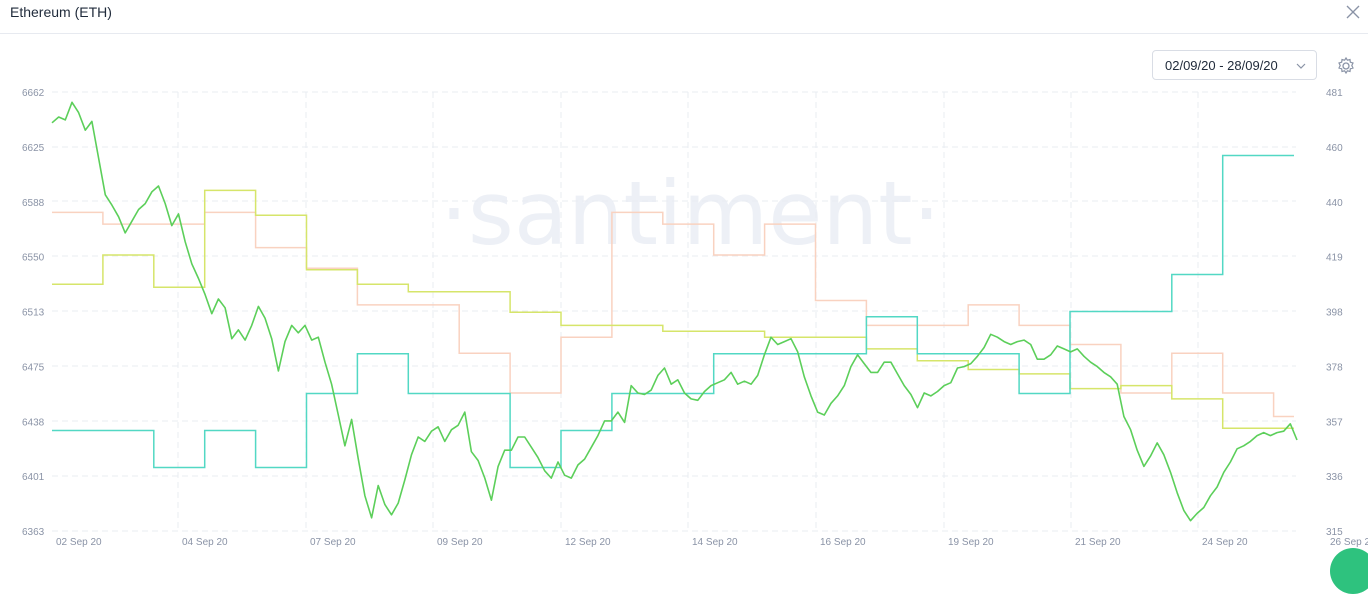  Describe the element at coordinates (690, 213) in the screenshot. I see `watermark: ·santiment·` at that location.